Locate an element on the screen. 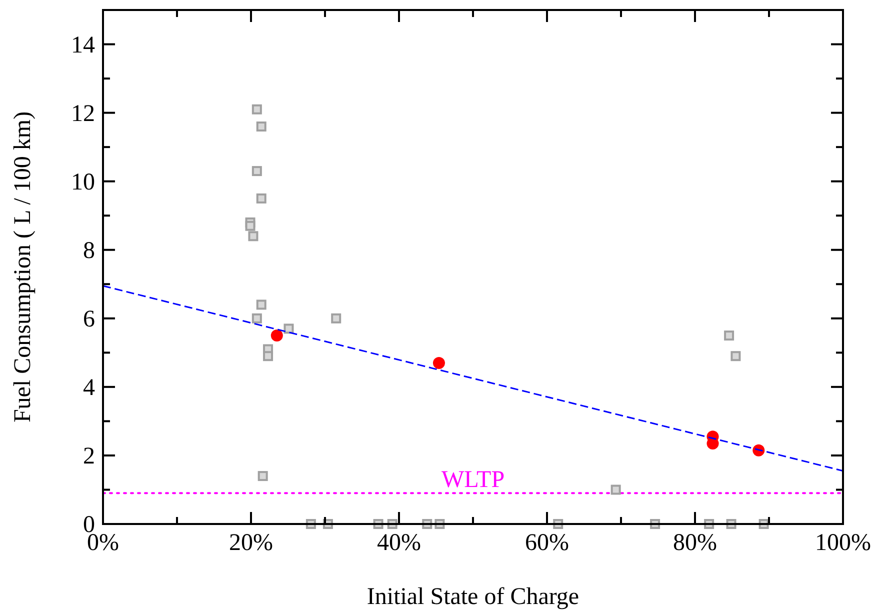 This screenshot has height=612, width=880. y-tick-label: 2 is located at coordinates (89, 456).